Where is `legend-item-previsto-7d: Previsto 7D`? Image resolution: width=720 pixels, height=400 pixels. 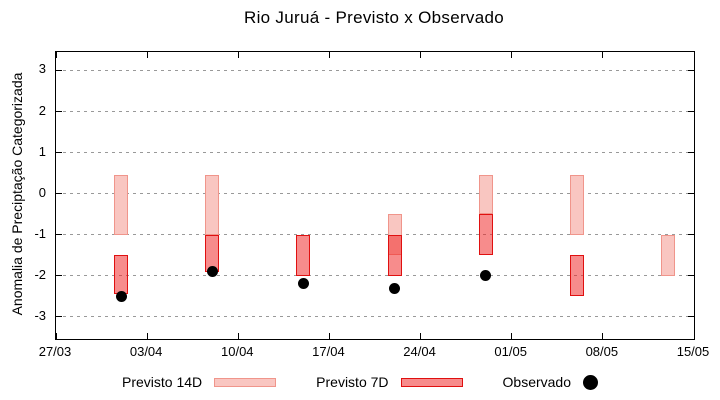 legend-item-previsto-7d: Previsto 7D is located at coordinates (389, 382).